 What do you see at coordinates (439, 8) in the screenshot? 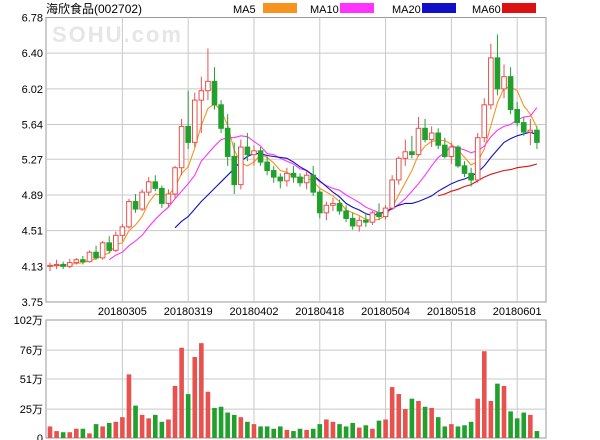
I see `ma20-legend-swatch` at bounding box center [439, 8].